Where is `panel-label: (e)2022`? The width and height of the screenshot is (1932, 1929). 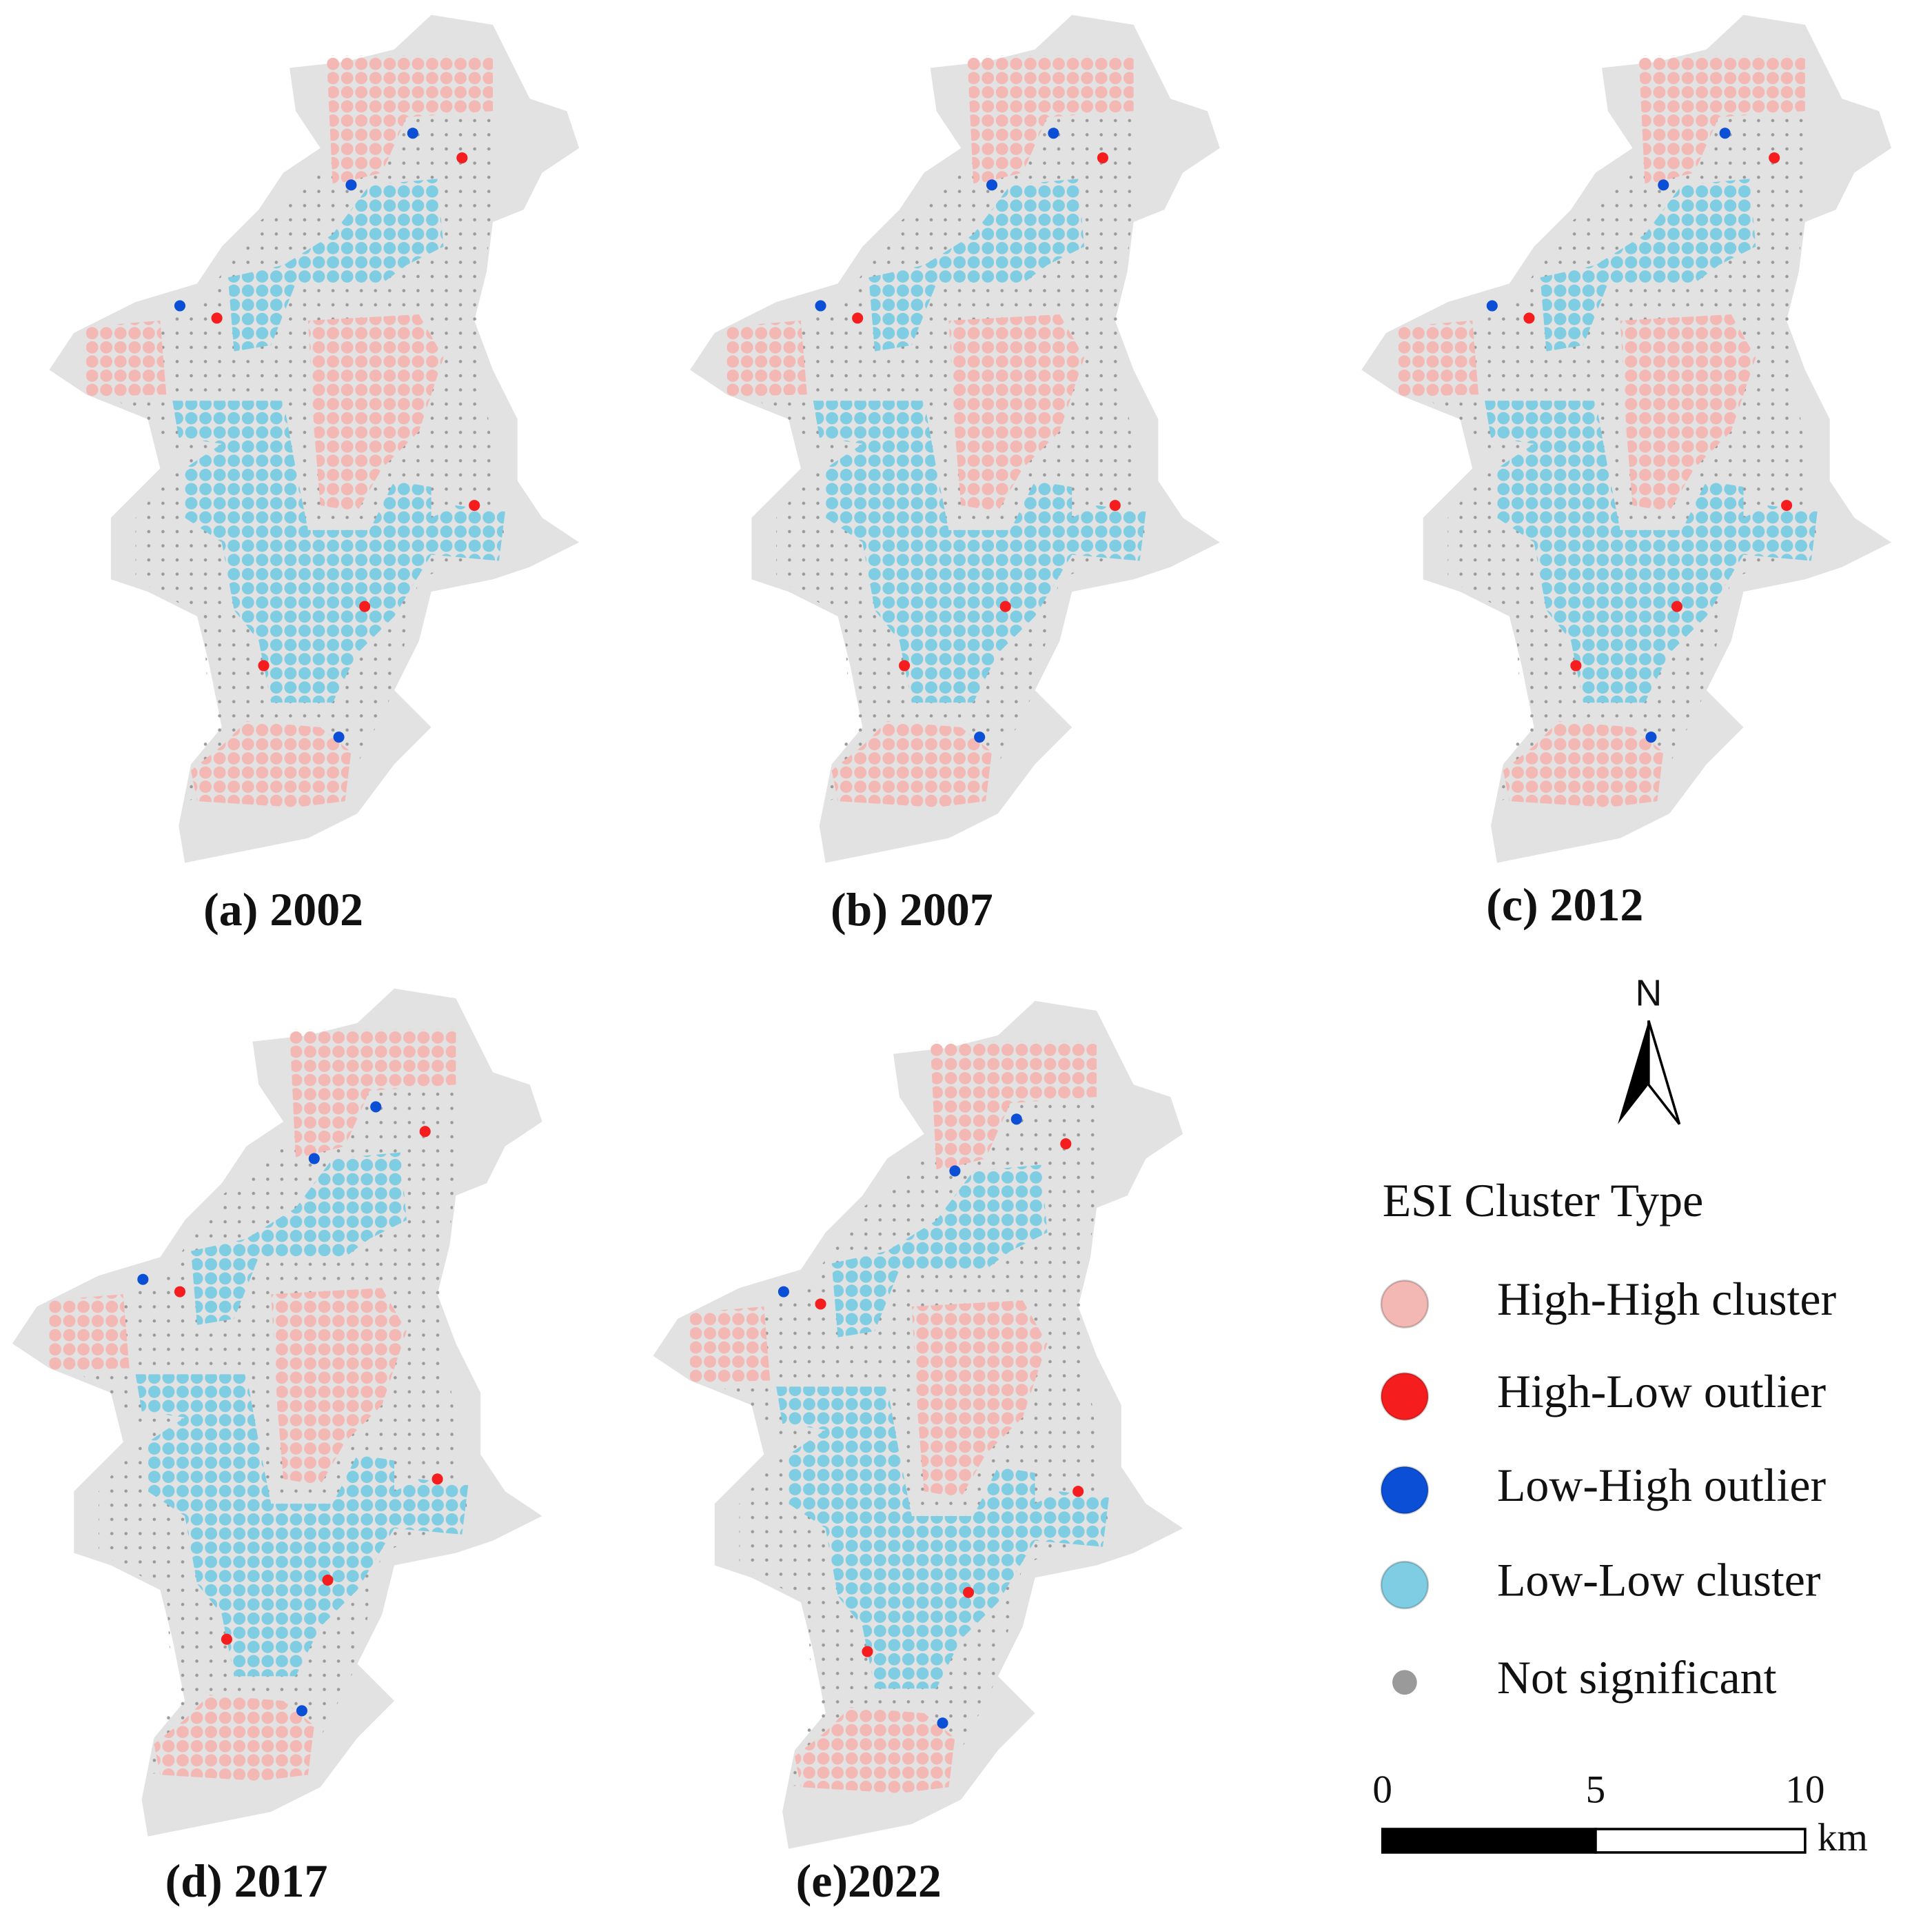
panel-label: (e)2022 is located at coordinates (869, 1881).